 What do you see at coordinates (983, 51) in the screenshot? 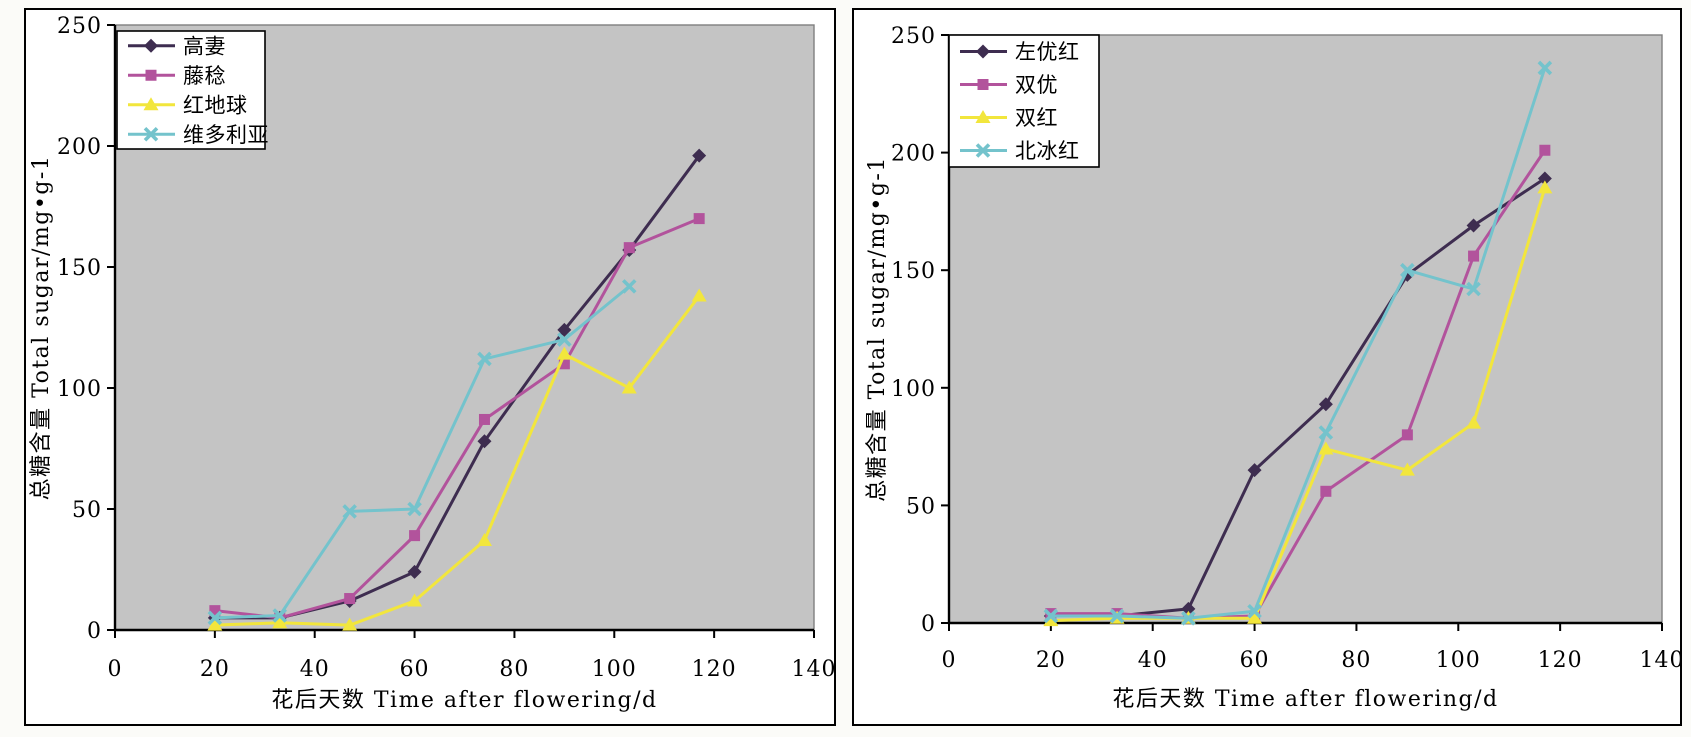
I see `legend-marker-diamond` at bounding box center [983, 51].